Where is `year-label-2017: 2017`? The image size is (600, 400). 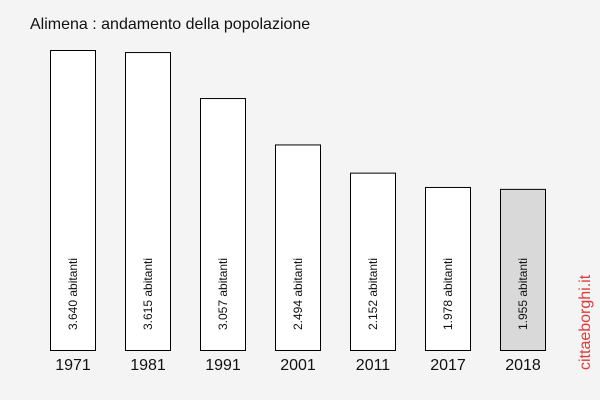
year-label-2017: 2017 is located at coordinates (448, 365).